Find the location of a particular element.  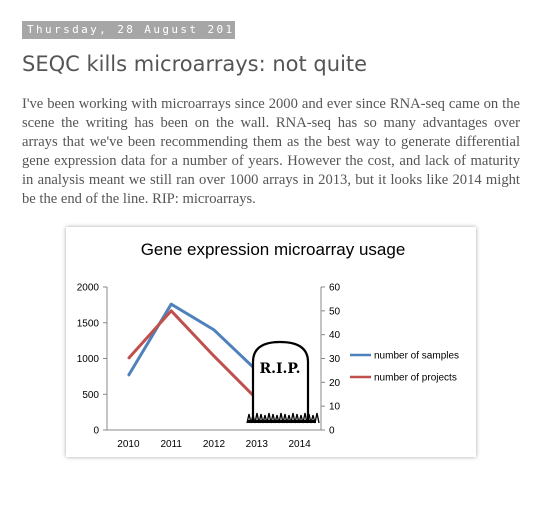

x-tick-label: 2011 is located at coordinates (171, 444).